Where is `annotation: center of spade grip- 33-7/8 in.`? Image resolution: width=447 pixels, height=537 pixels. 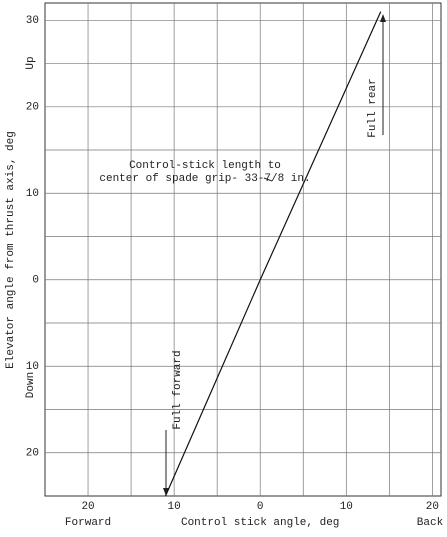
annotation: center of spade grip- 33-7/8 in. is located at coordinates (204, 179).